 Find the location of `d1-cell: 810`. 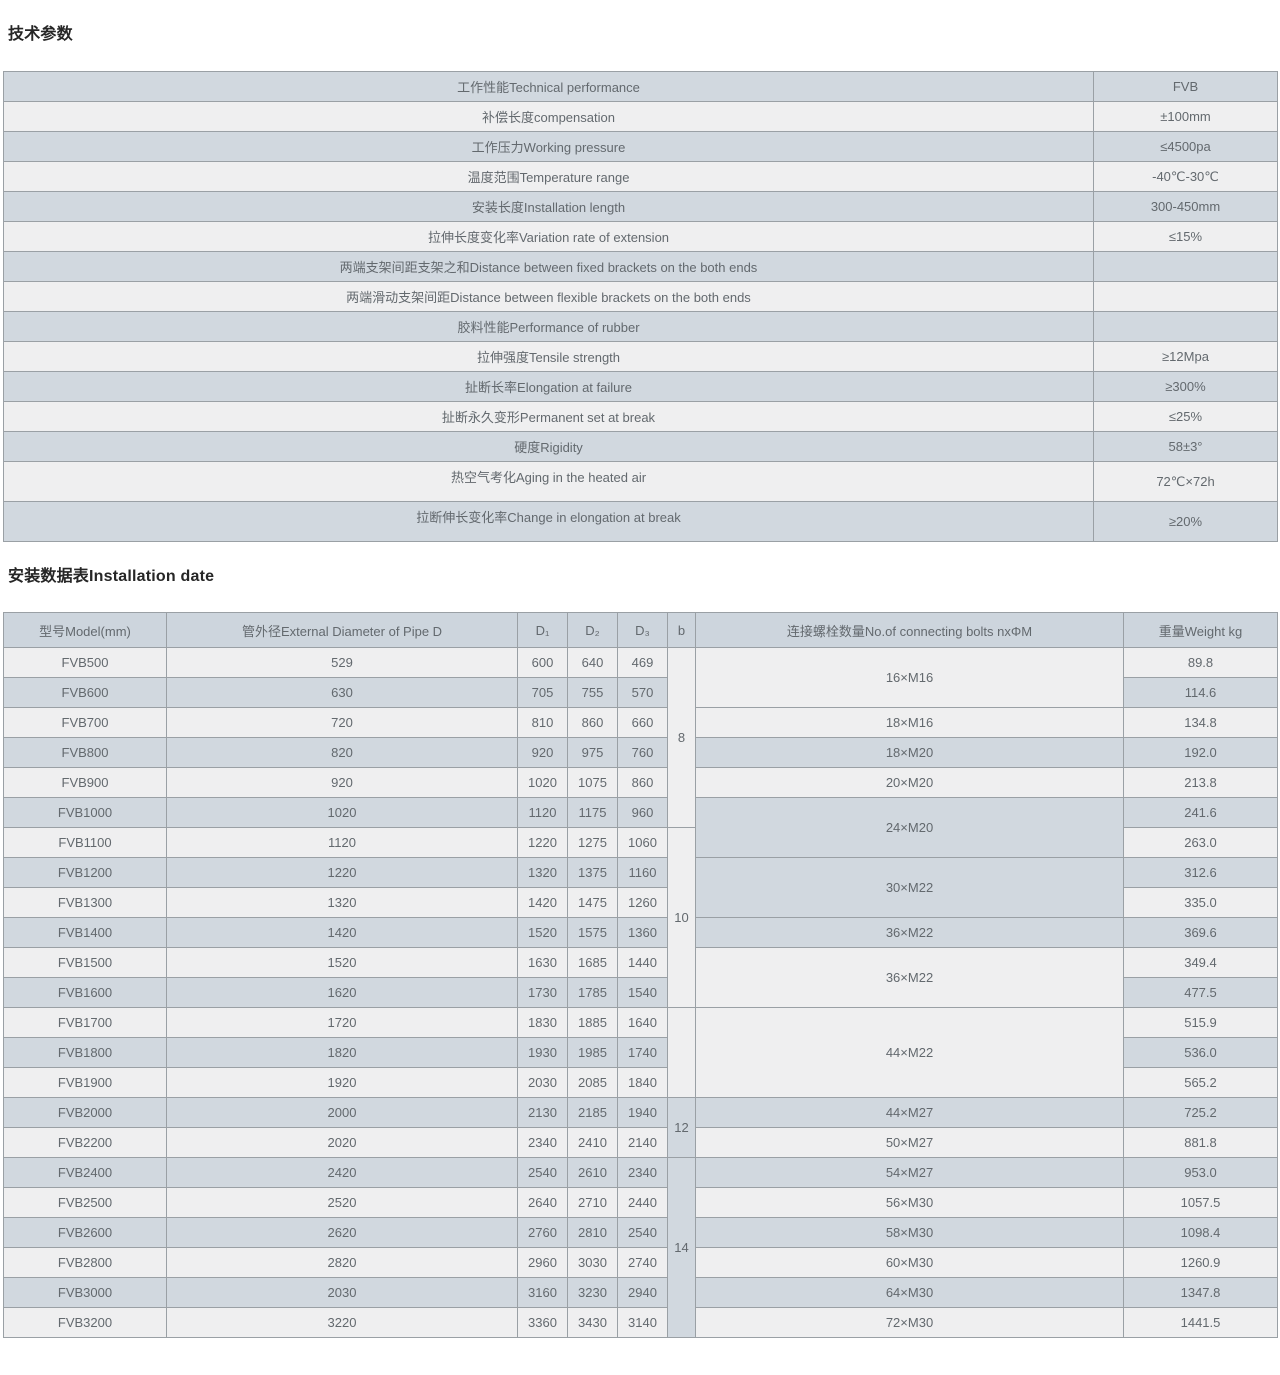

d1-cell: 810 is located at coordinates (542, 722).